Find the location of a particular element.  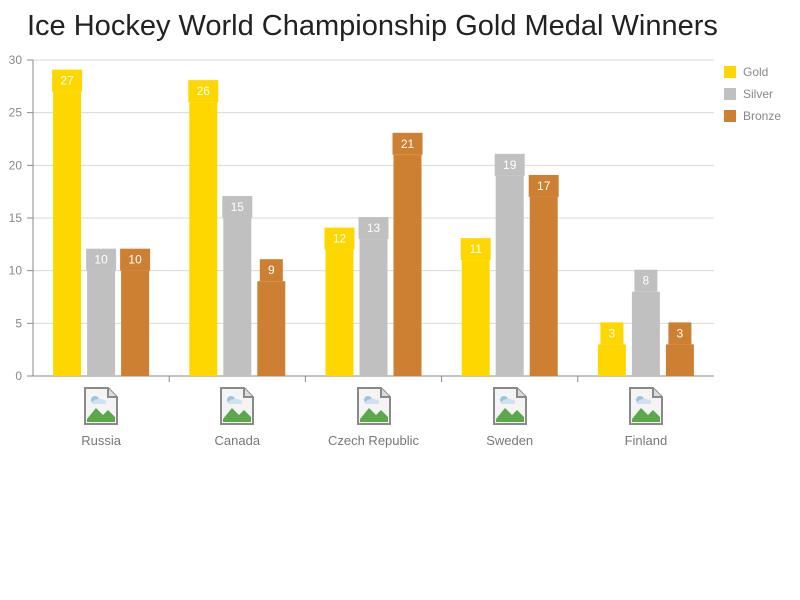

data-label: 12 is located at coordinates (340, 239).